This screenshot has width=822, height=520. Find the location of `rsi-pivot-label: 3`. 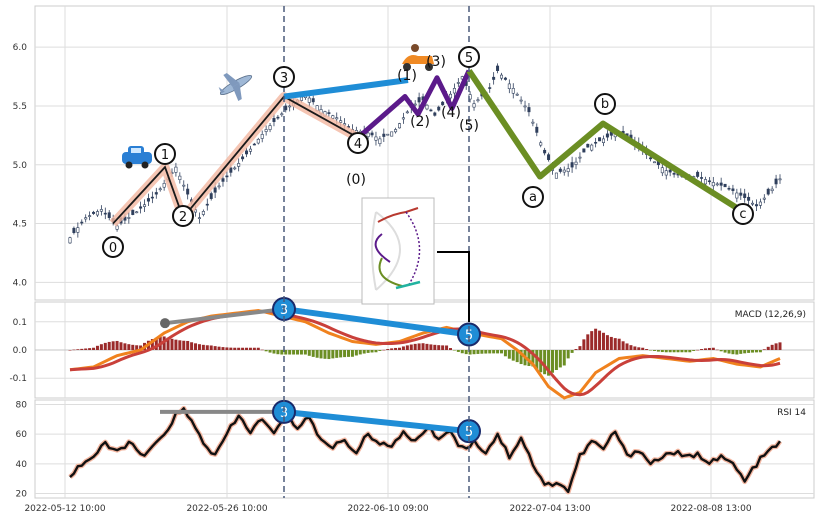

rsi-pivot-label: 3 is located at coordinates (284, 413).